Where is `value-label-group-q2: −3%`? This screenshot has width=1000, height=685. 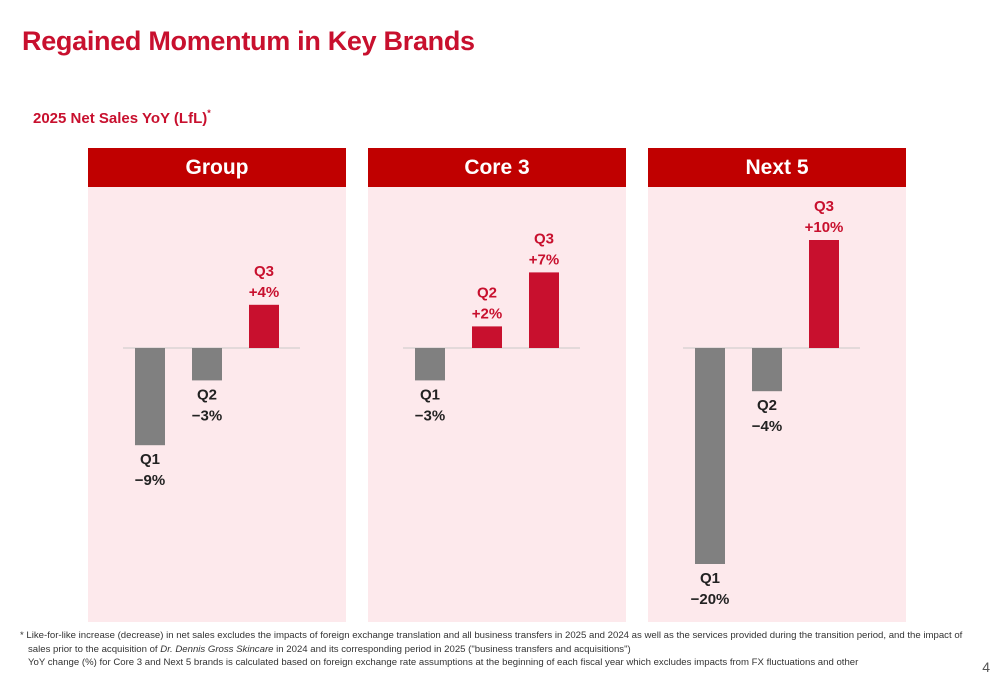
value-label-group-q2: −3% is located at coordinates (207, 415).